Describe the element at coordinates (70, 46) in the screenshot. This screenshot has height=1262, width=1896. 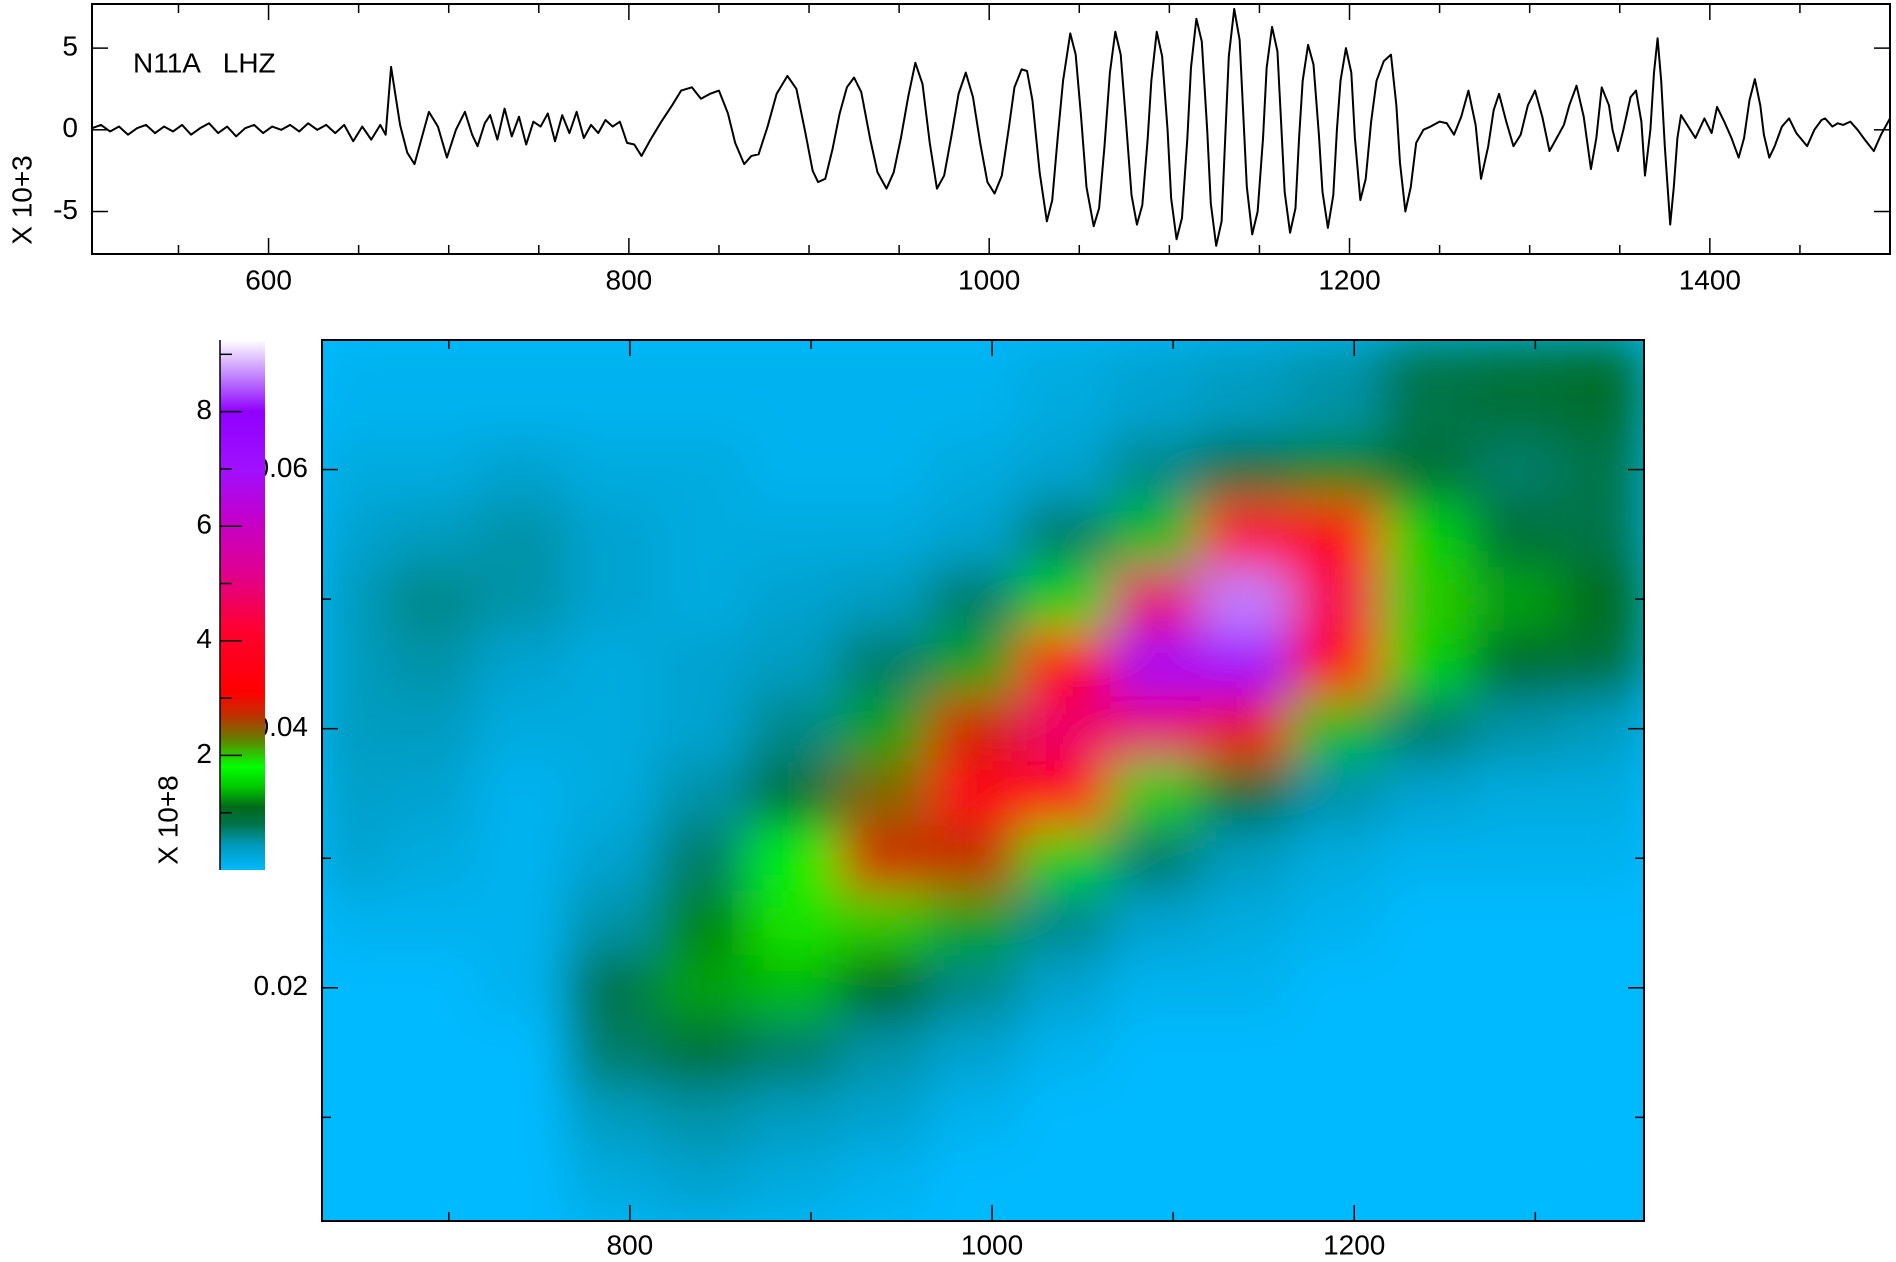
I see `y-tick-label: 5` at that location.